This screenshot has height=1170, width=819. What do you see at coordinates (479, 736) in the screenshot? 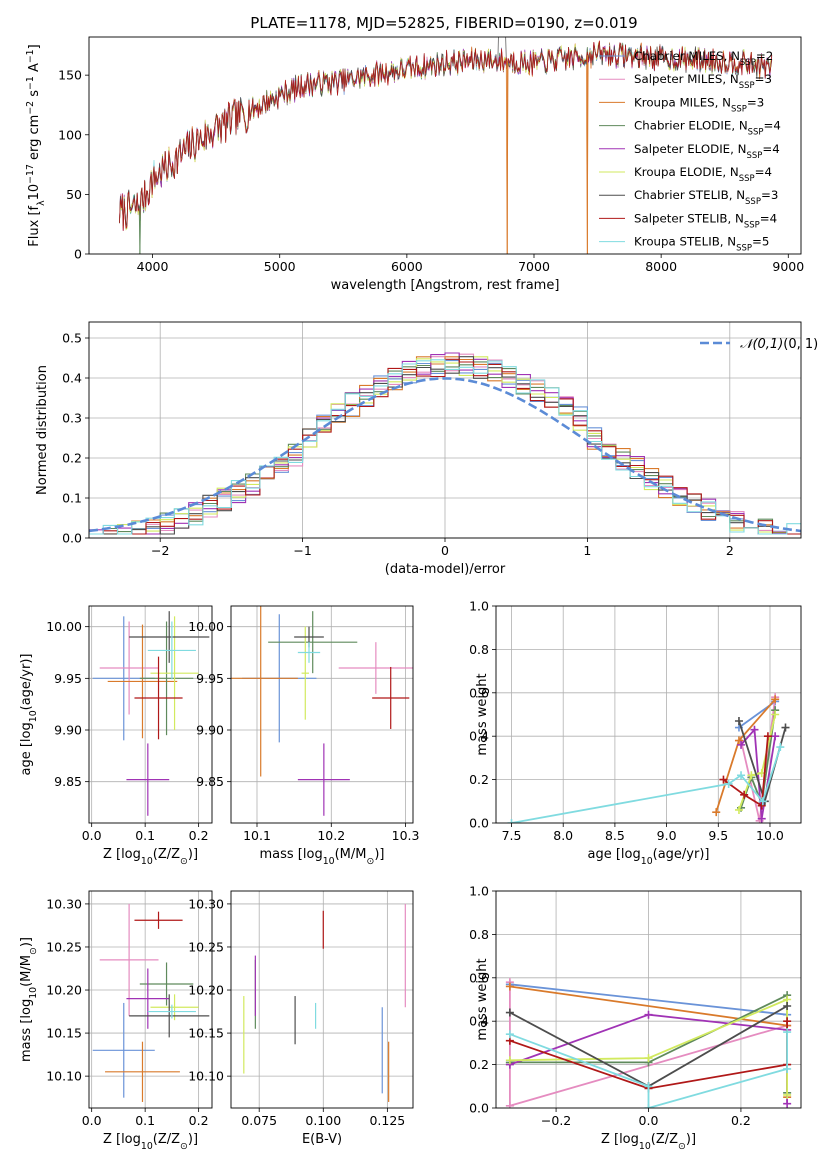
I see `y-tick-label: 0.4` at bounding box center [479, 736].